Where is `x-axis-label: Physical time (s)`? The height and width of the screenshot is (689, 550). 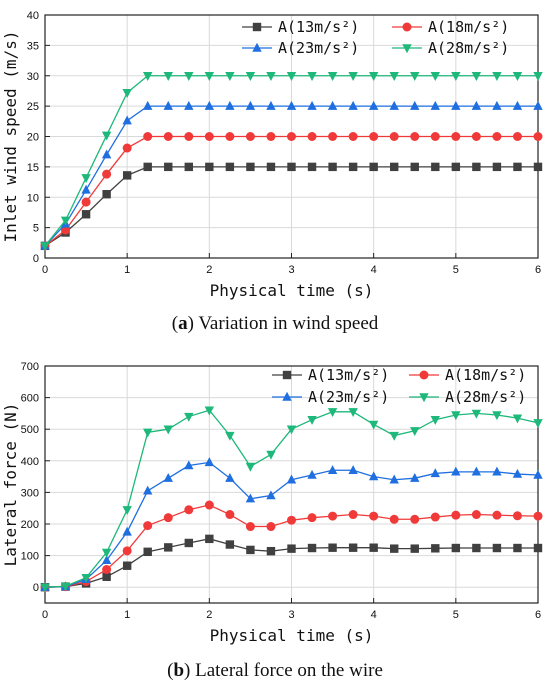 x-axis-label: Physical time (s) is located at coordinates (292, 635).